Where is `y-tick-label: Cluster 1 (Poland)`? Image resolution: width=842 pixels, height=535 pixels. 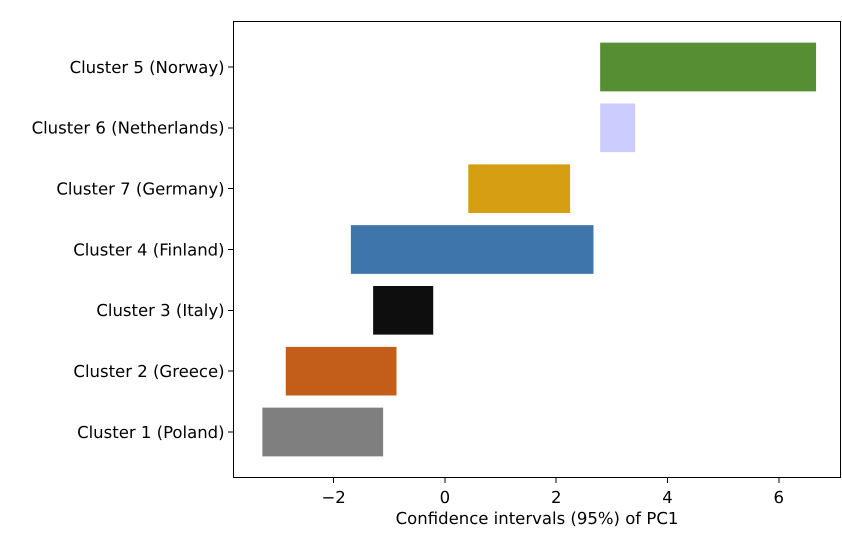
y-tick-label: Cluster 1 (Poland) is located at coordinates (151, 432).